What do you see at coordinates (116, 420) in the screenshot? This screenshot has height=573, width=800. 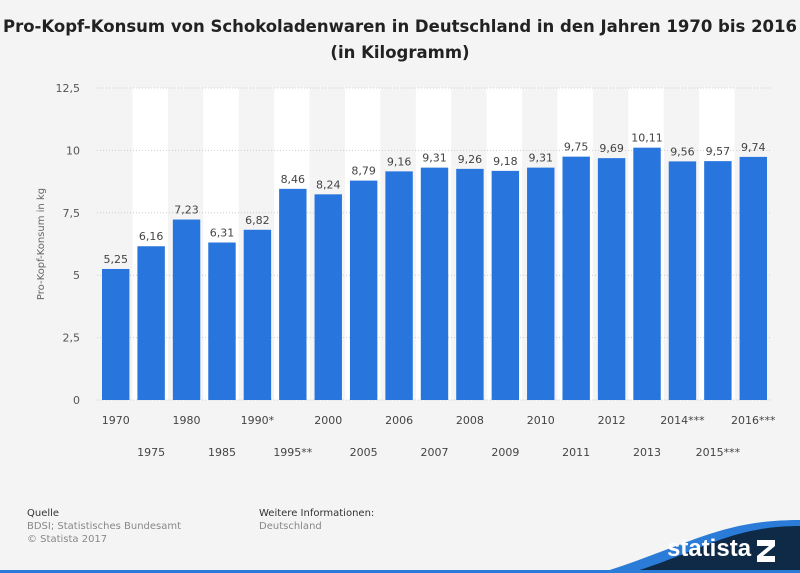 I see `x-tick-label: 1970` at bounding box center [116, 420].